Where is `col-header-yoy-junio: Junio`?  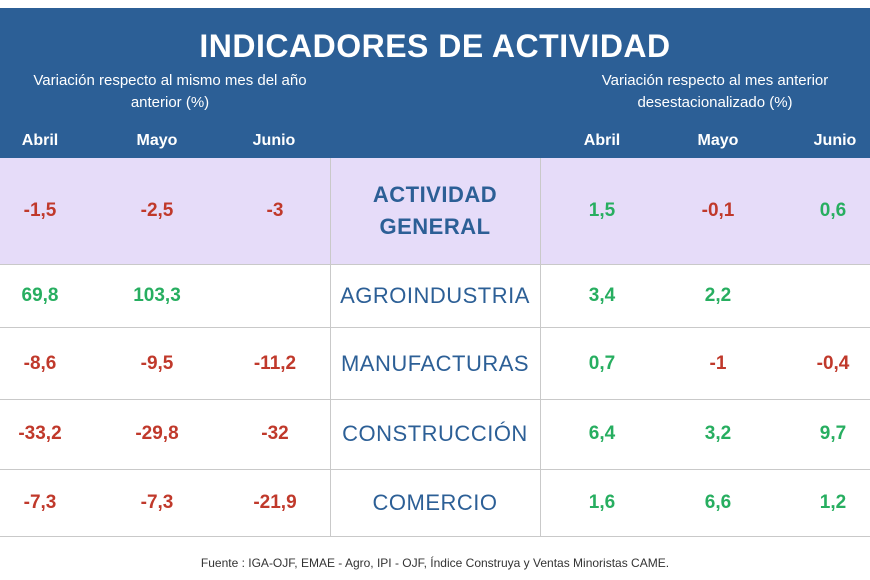
col-header-yoy-junio: Junio is located at coordinates (274, 140).